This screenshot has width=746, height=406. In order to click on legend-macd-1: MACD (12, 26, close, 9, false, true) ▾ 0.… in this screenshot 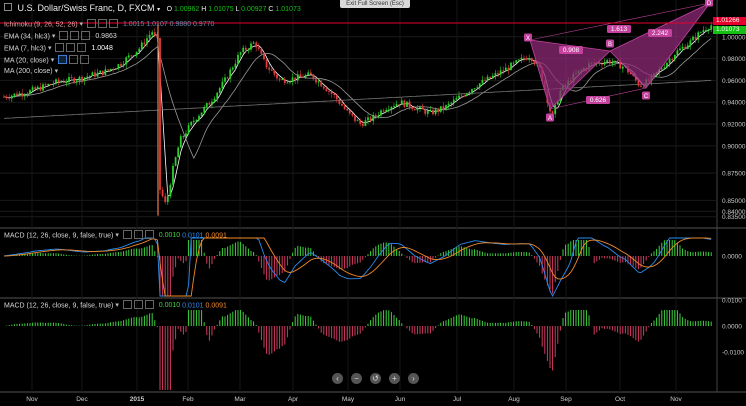, I will do `click(115, 235)`.